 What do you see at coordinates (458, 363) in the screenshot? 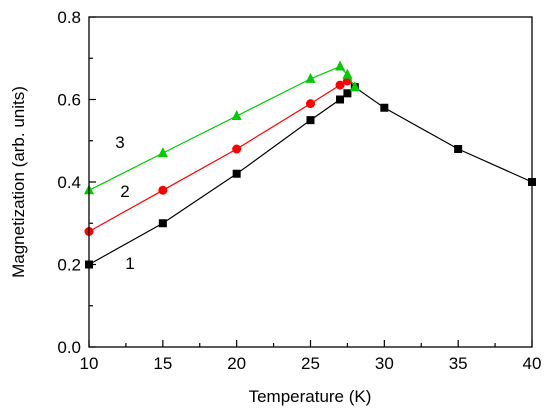
I see `x-tick-label: 35` at bounding box center [458, 363].